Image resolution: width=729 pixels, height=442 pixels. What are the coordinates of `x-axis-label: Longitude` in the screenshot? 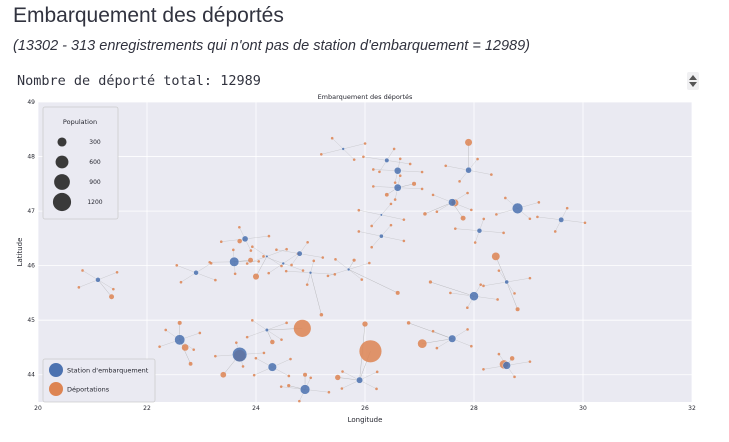 It's located at (365, 420).